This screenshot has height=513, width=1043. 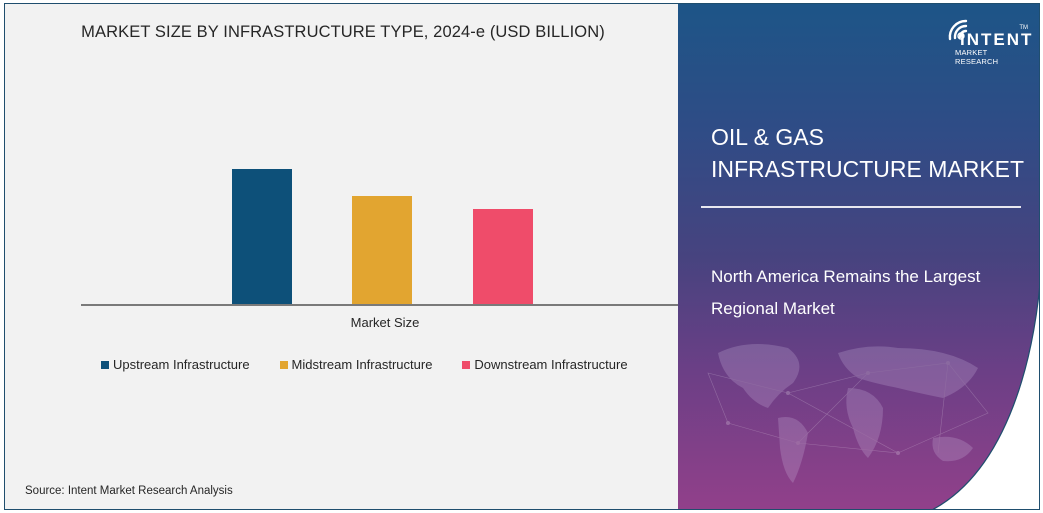 What do you see at coordinates (381, 305) in the screenshot?
I see `x-axis-line` at bounding box center [381, 305].